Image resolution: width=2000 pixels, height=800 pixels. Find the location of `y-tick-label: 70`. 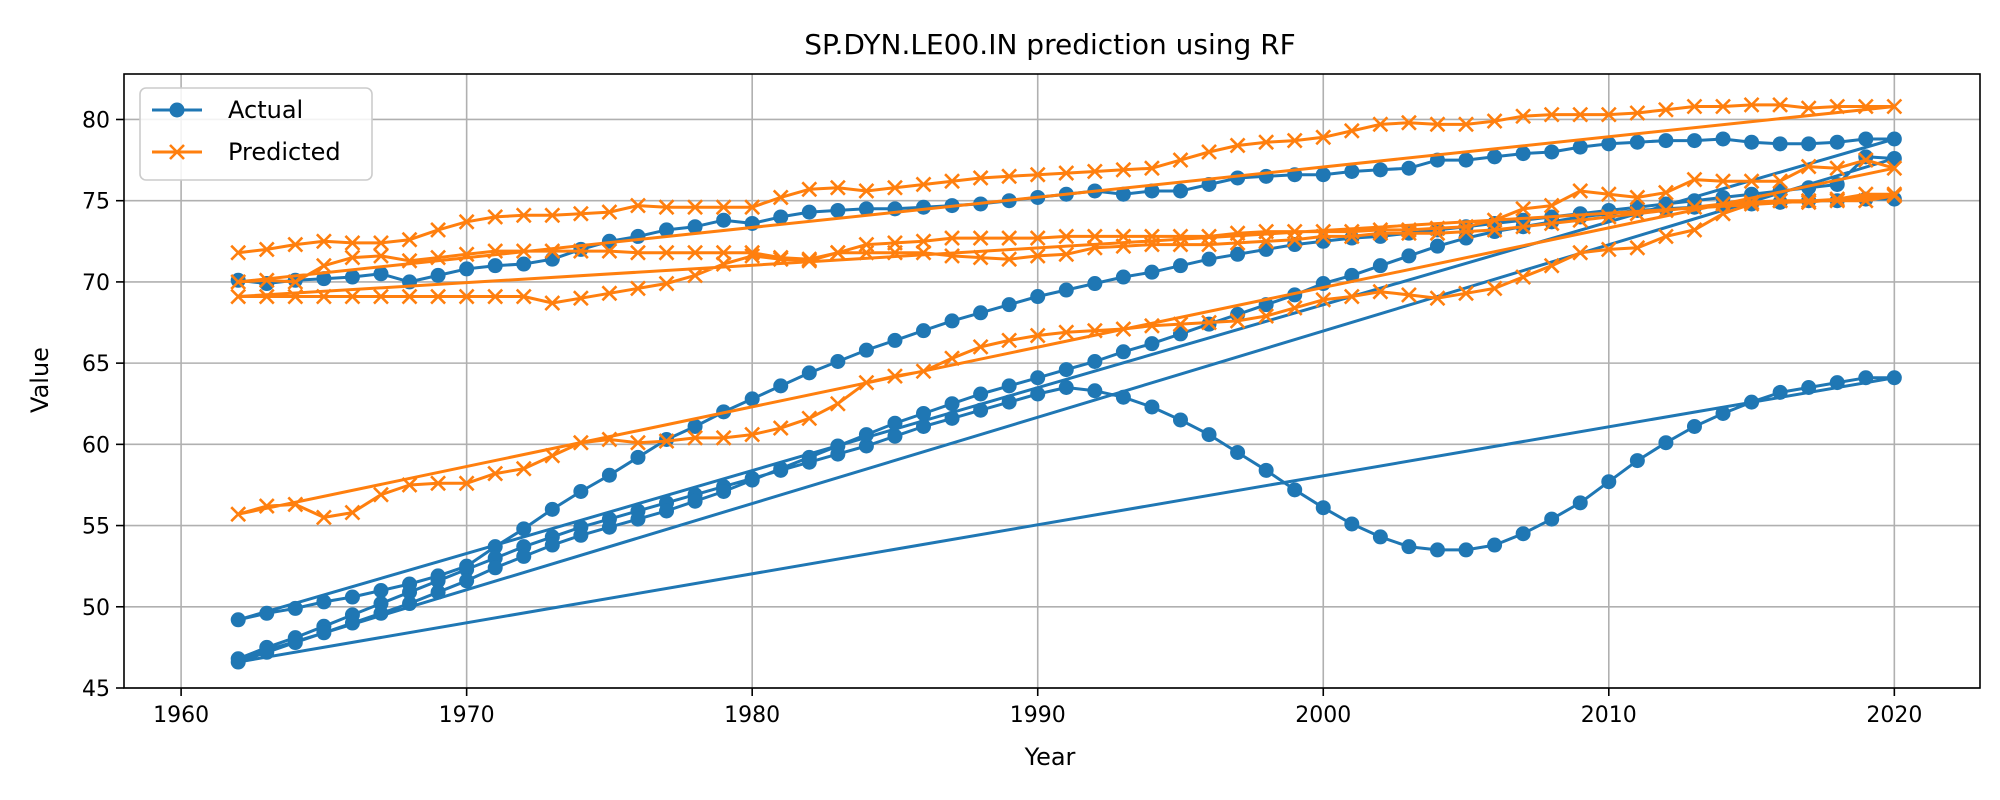

y-tick-label: 70 is located at coordinates (96, 283).